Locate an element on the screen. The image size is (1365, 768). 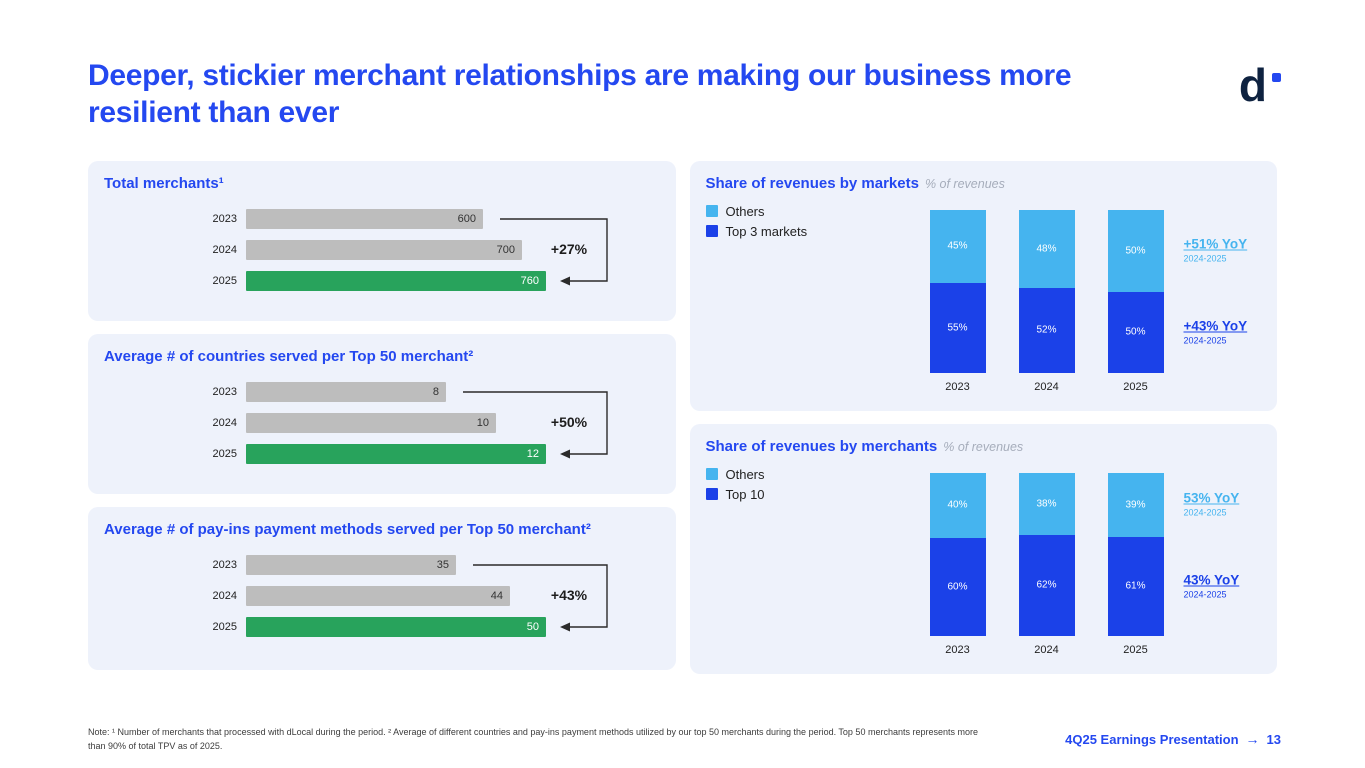
value-label: 12 is located at coordinates (532, 453).